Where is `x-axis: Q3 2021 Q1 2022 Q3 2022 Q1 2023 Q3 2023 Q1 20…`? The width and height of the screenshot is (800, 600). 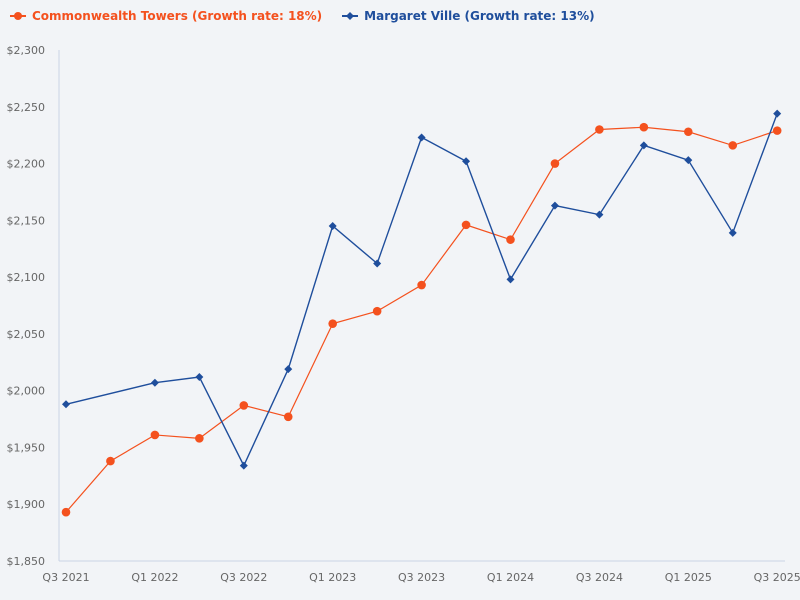 x-axis: Q3 2021 Q1 2022 Q3 2022 Q1 2023 Q3 2023 Q1 20… is located at coordinates (421, 572).